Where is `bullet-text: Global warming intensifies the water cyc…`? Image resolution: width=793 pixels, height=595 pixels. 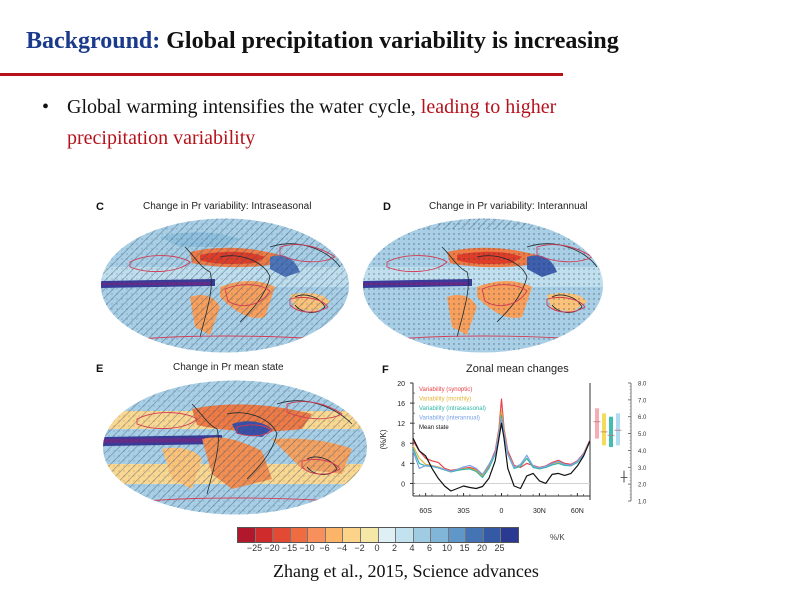
bullet-text: Global warming intensifies the water cyc… is located at coordinates (357, 123).